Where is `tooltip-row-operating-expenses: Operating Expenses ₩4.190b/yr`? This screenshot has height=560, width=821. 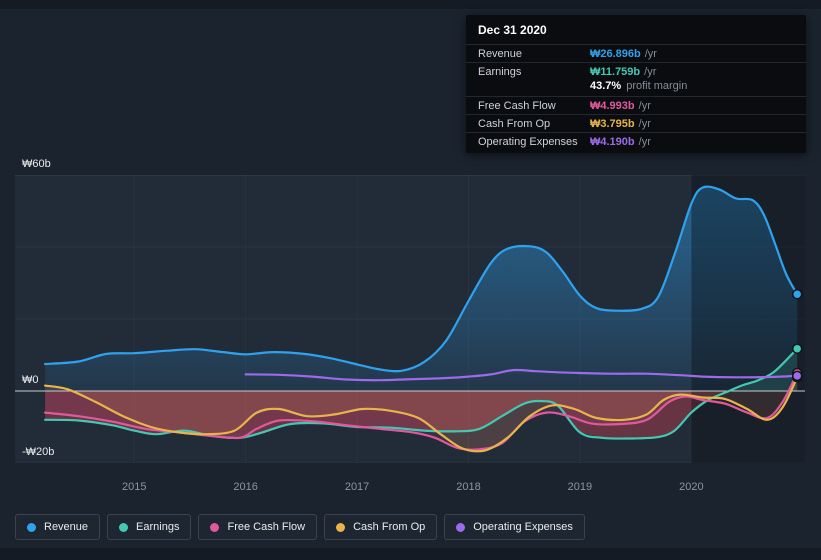
tooltip-row-operating-expenses: Operating Expenses ₩4.190b/yr is located at coordinates (636, 141).